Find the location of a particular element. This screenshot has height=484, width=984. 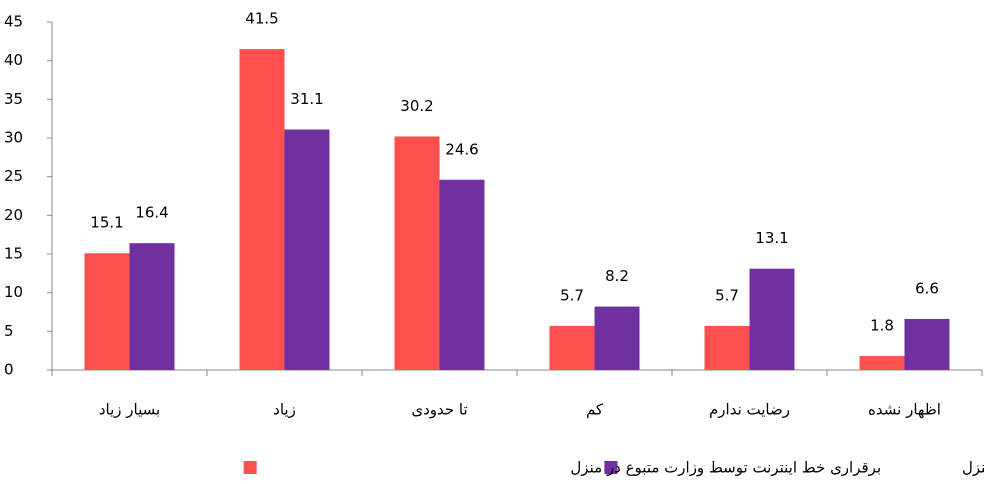

x-tick-label: کم is located at coordinates (595, 410).